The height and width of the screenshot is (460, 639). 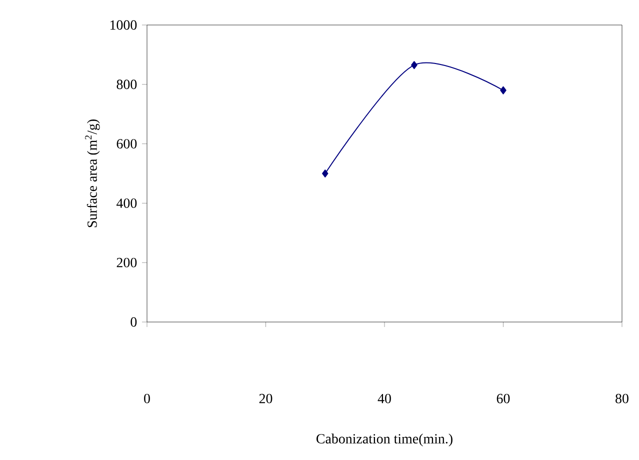 What do you see at coordinates (265, 399) in the screenshot?
I see `x-tick-label: 20` at bounding box center [265, 399].